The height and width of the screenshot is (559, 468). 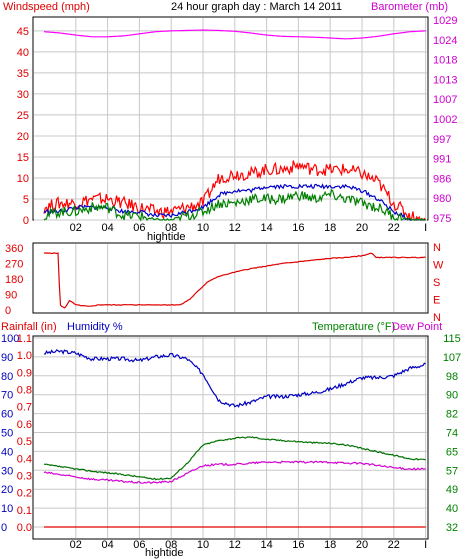 What do you see at coordinates (452, 490) in the screenshot?
I see `temperature-y-tick-label: 49` at bounding box center [452, 490].